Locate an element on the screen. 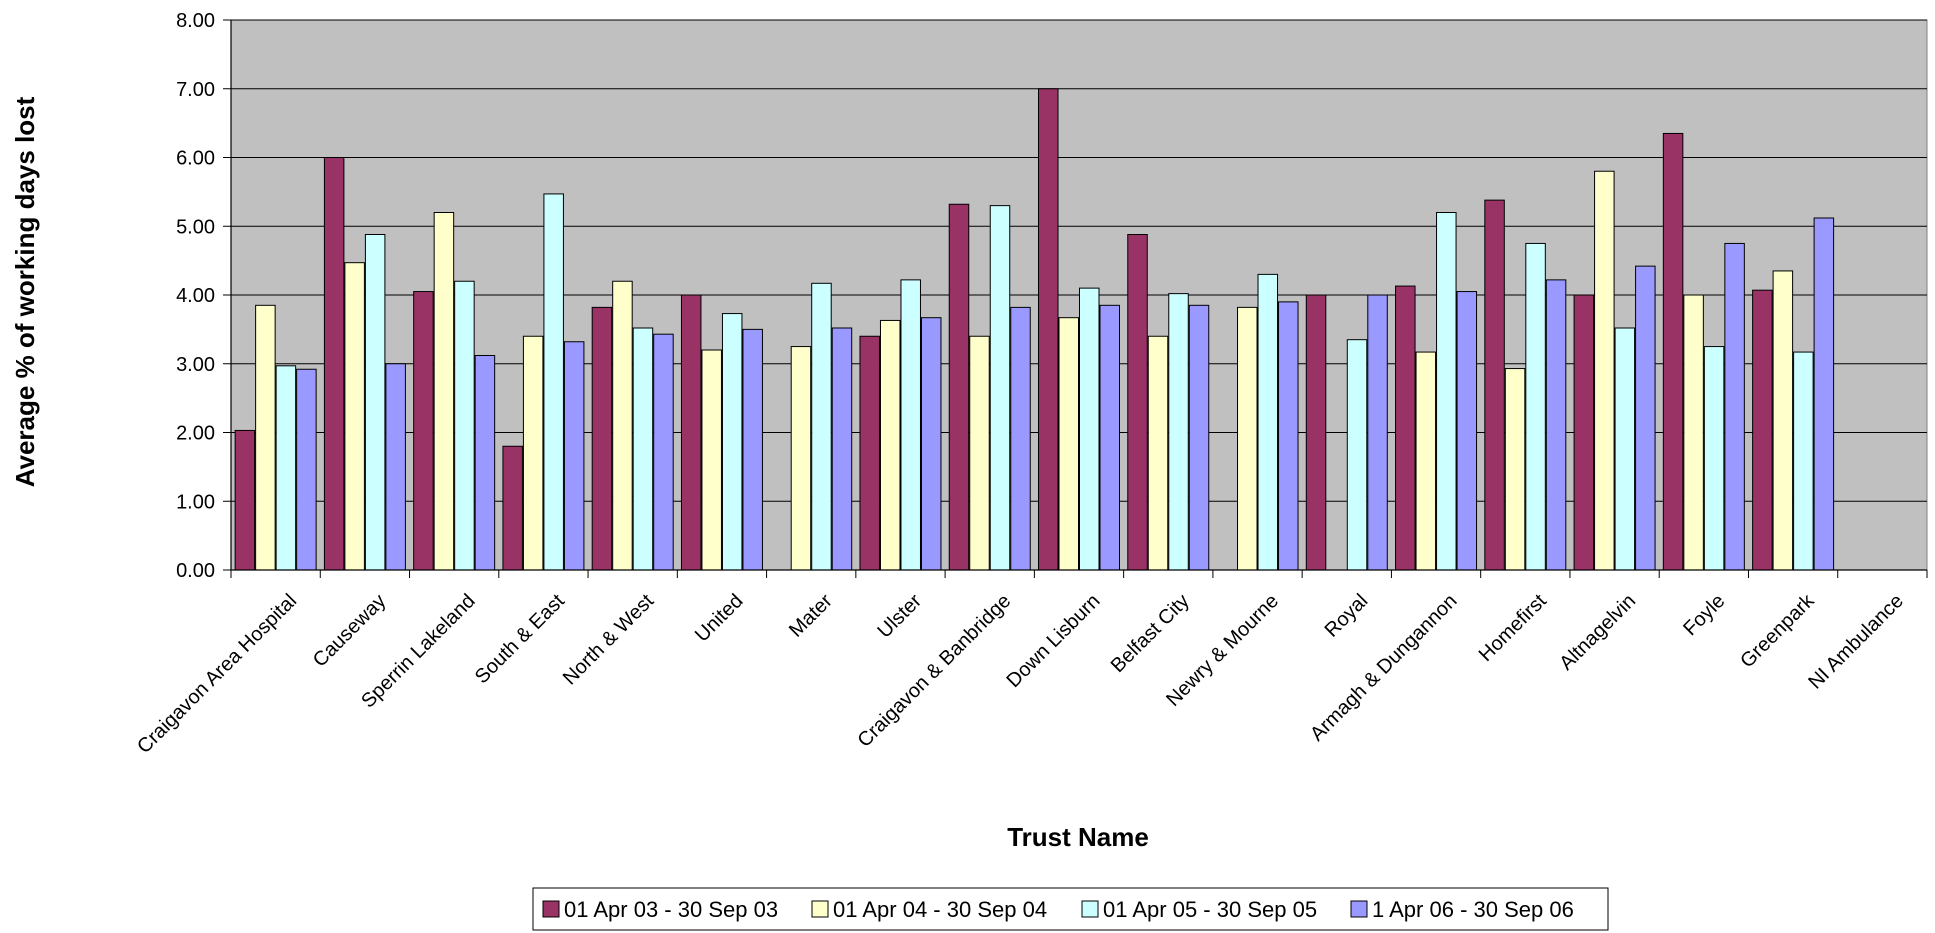 This screenshot has height=933, width=1935. x-tick-label: Armagh & Dungannon is located at coordinates (1384, 668).